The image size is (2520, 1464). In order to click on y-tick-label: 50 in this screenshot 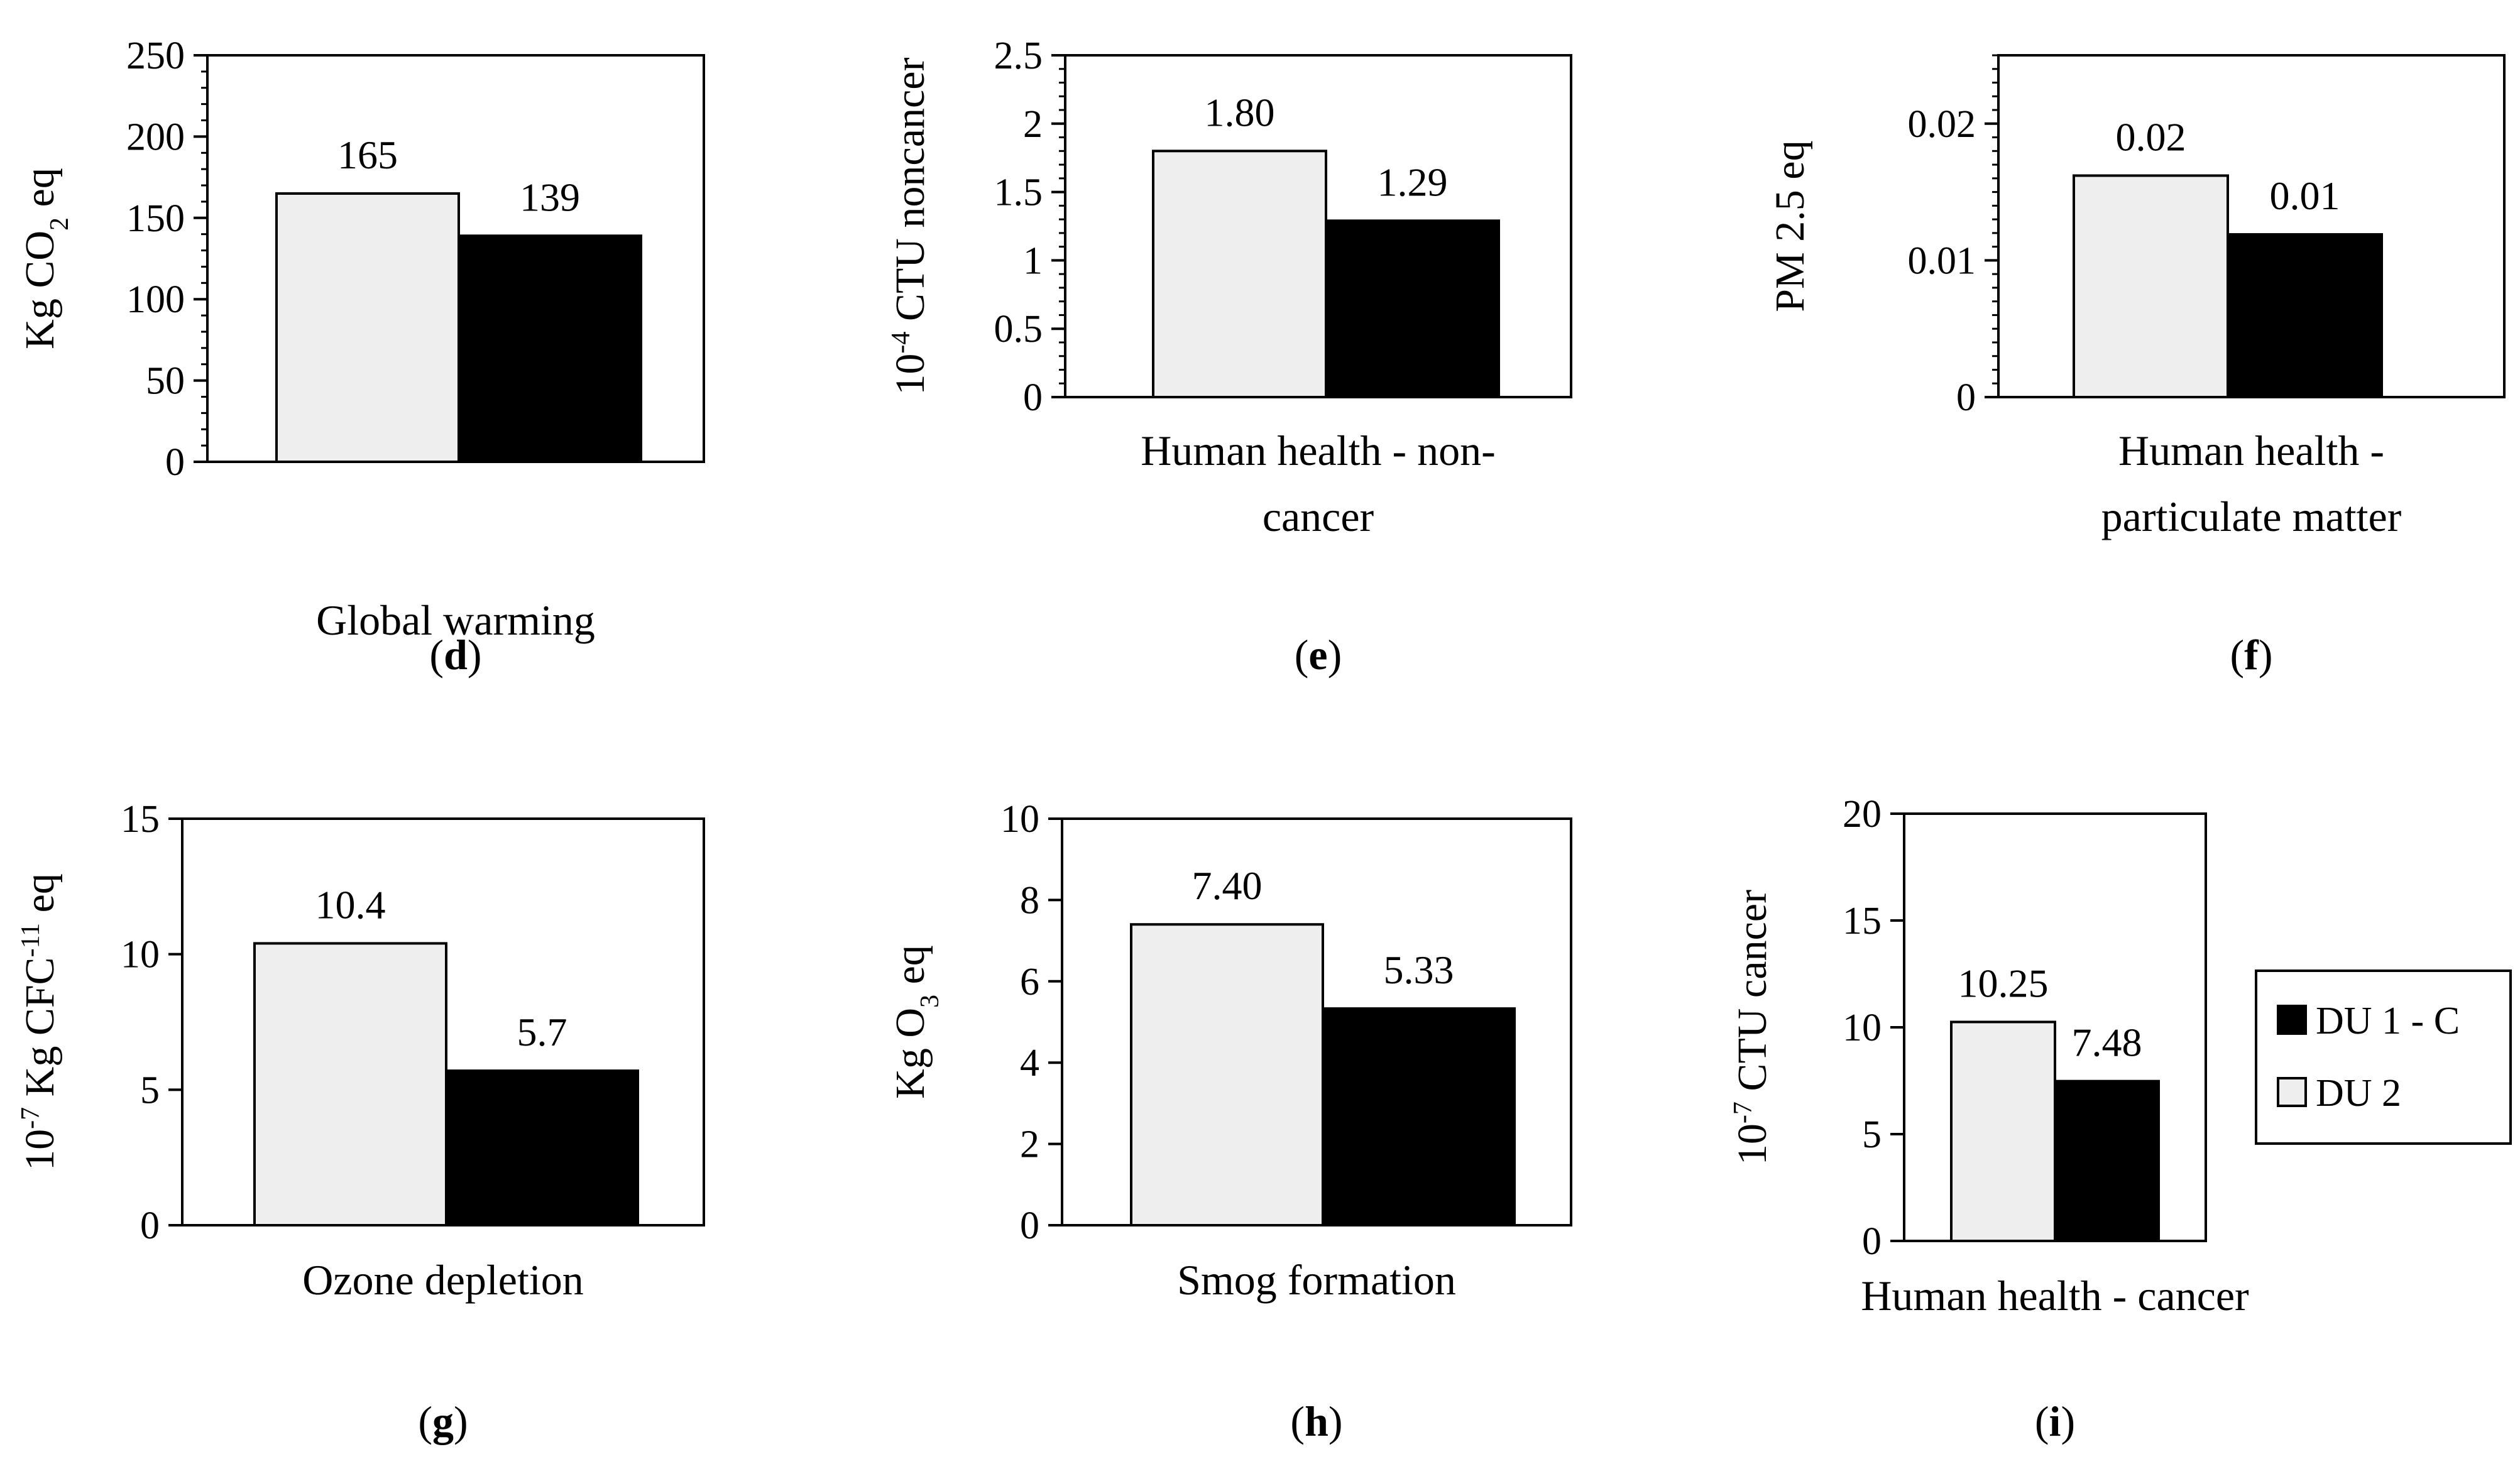, I will do `click(166, 382)`.